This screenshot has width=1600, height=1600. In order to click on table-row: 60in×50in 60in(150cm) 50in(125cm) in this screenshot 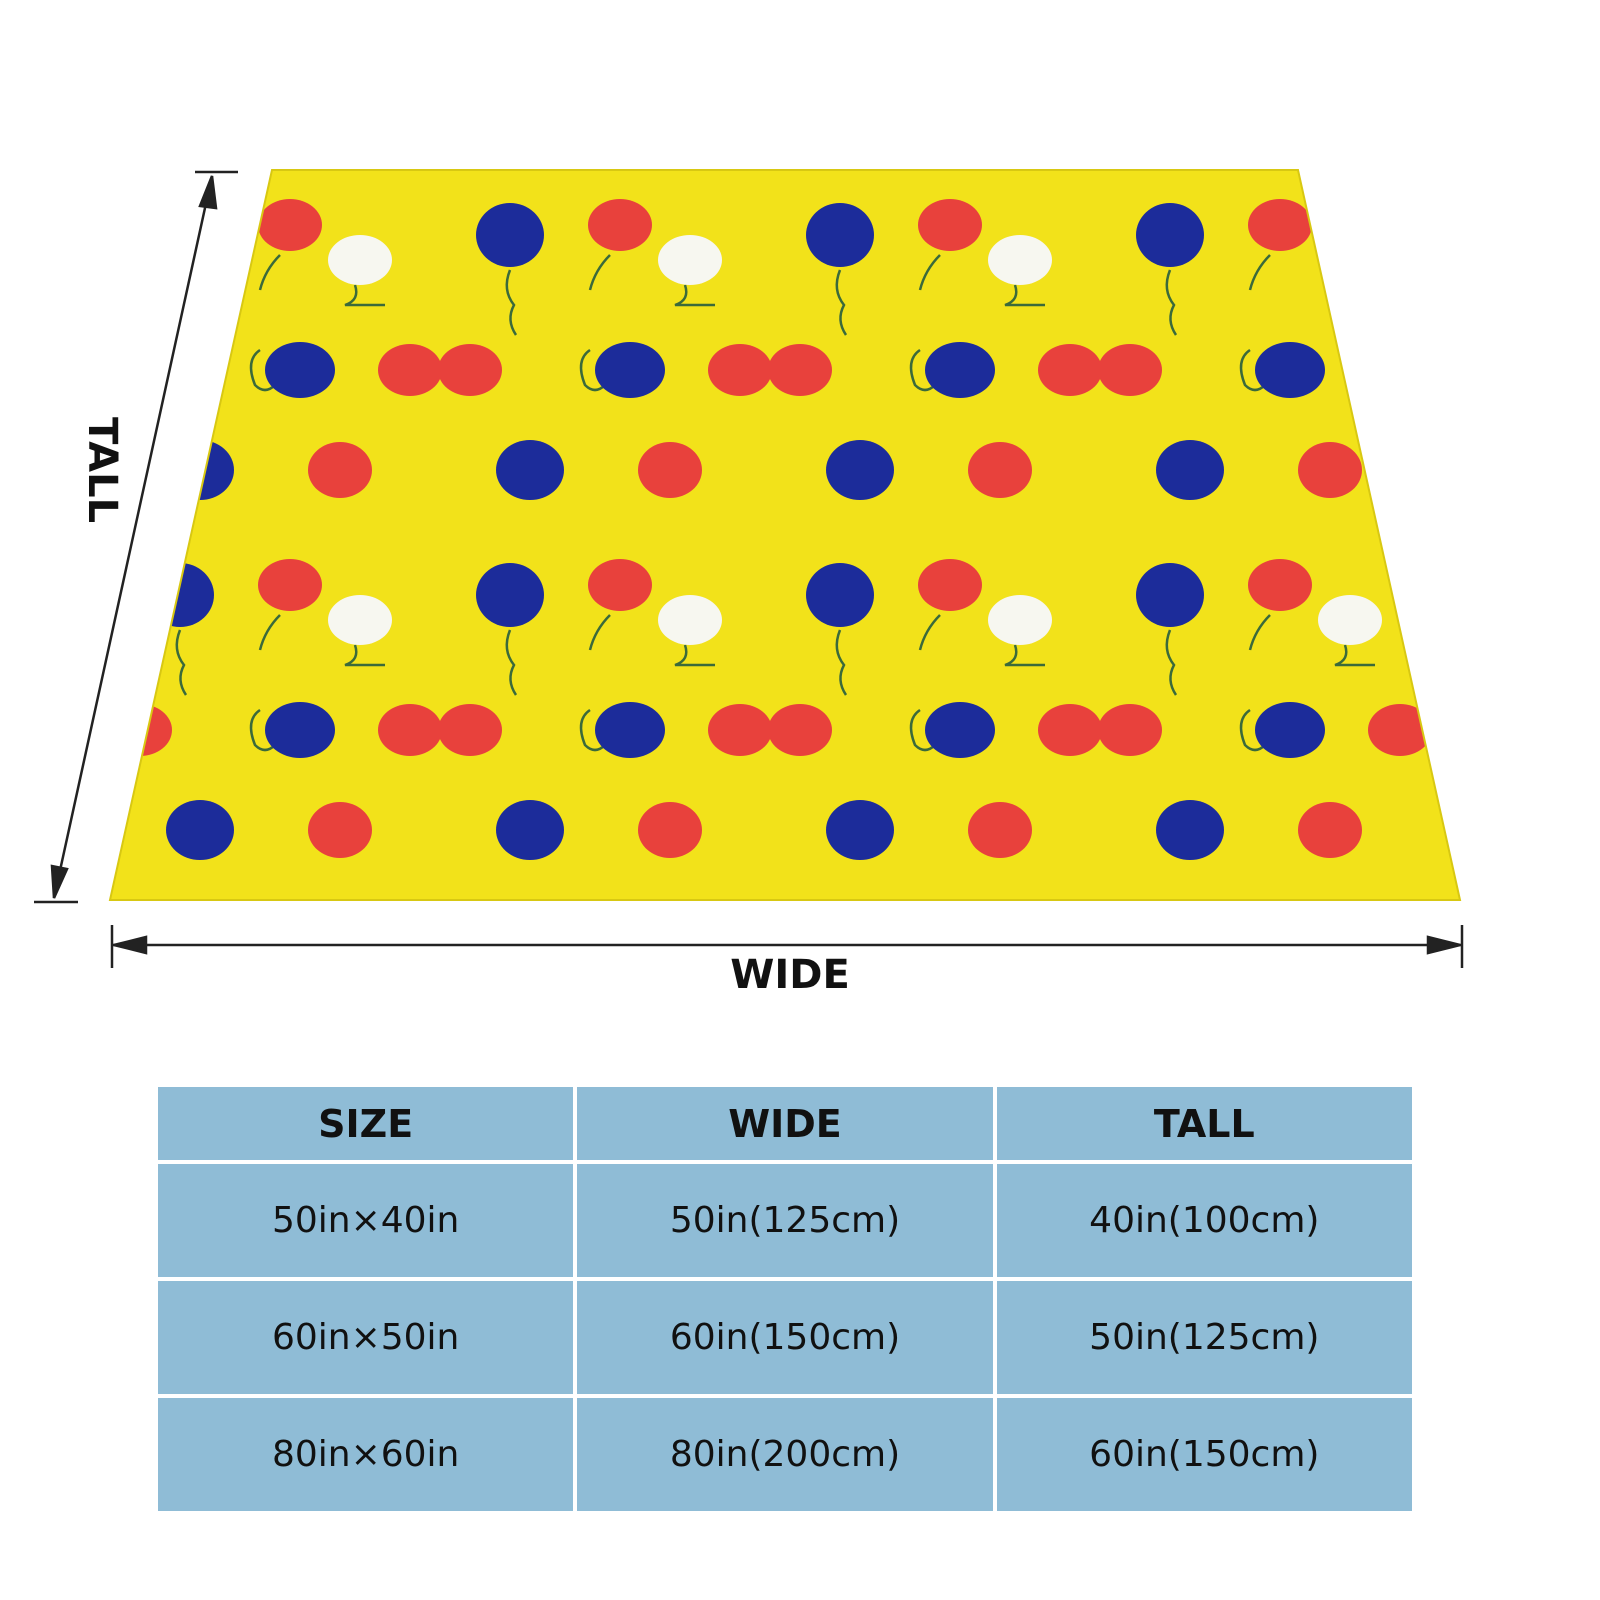, I will do `click(785, 1337)`.